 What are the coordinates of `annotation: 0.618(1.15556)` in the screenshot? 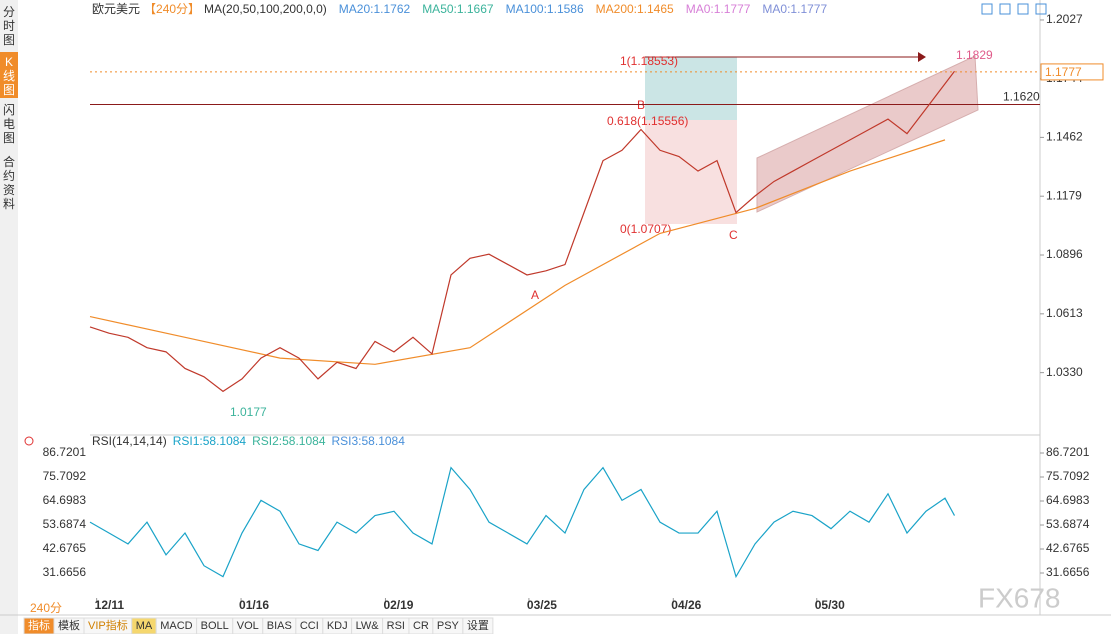 It's located at (647, 121).